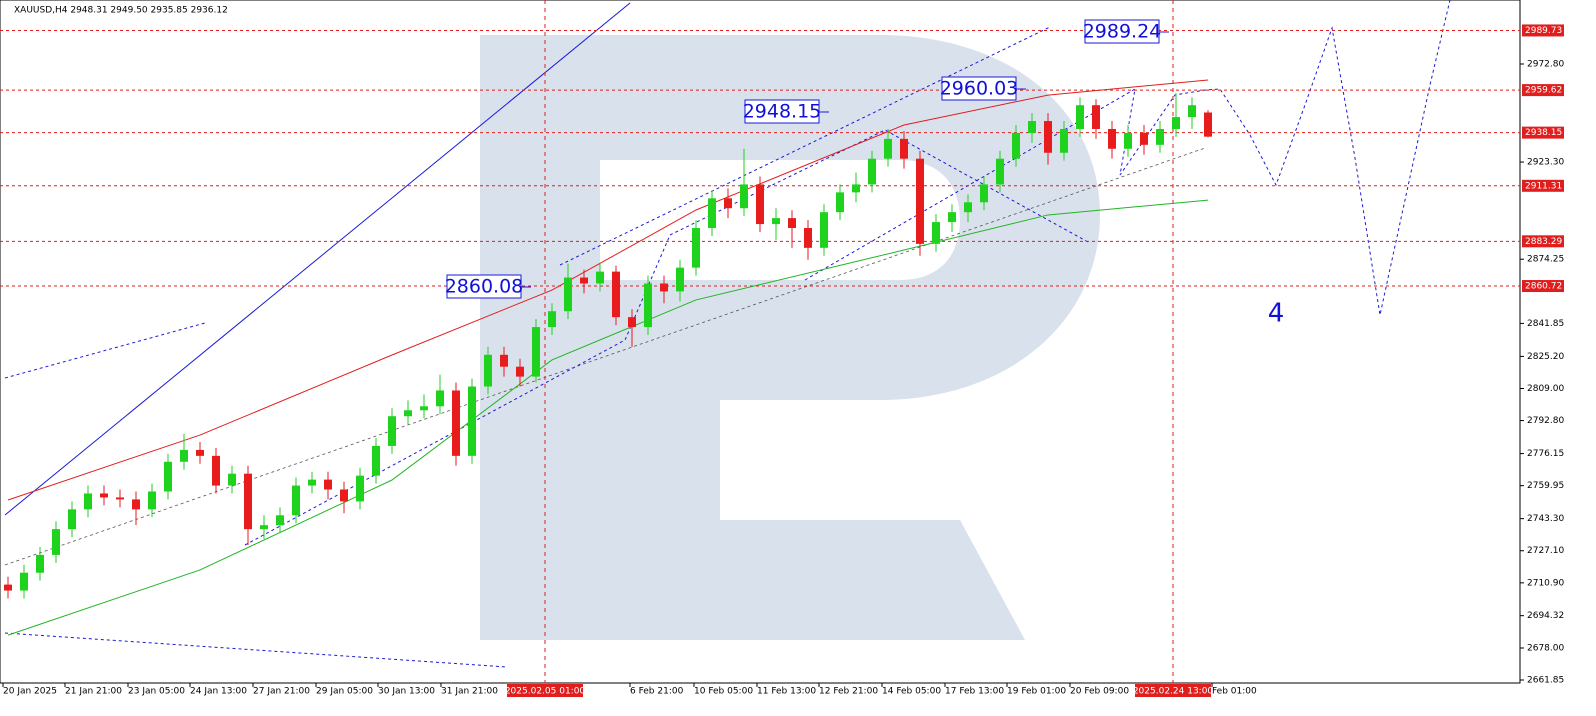 This screenshot has width=1596, height=716. What do you see at coordinates (281, 692) in the screenshot?
I see `x-tick-label: 27 Jan 21:00` at bounding box center [281, 692].